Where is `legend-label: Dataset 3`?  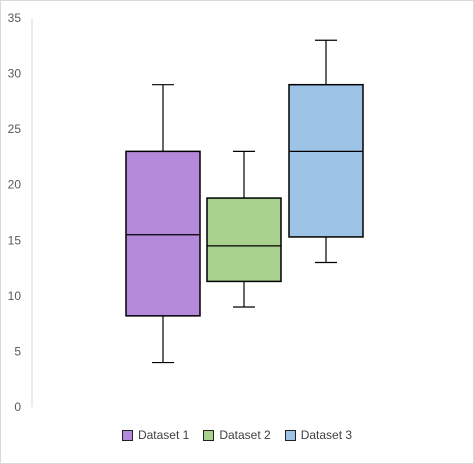
legend-label: Dataset 3 is located at coordinates (326, 435).